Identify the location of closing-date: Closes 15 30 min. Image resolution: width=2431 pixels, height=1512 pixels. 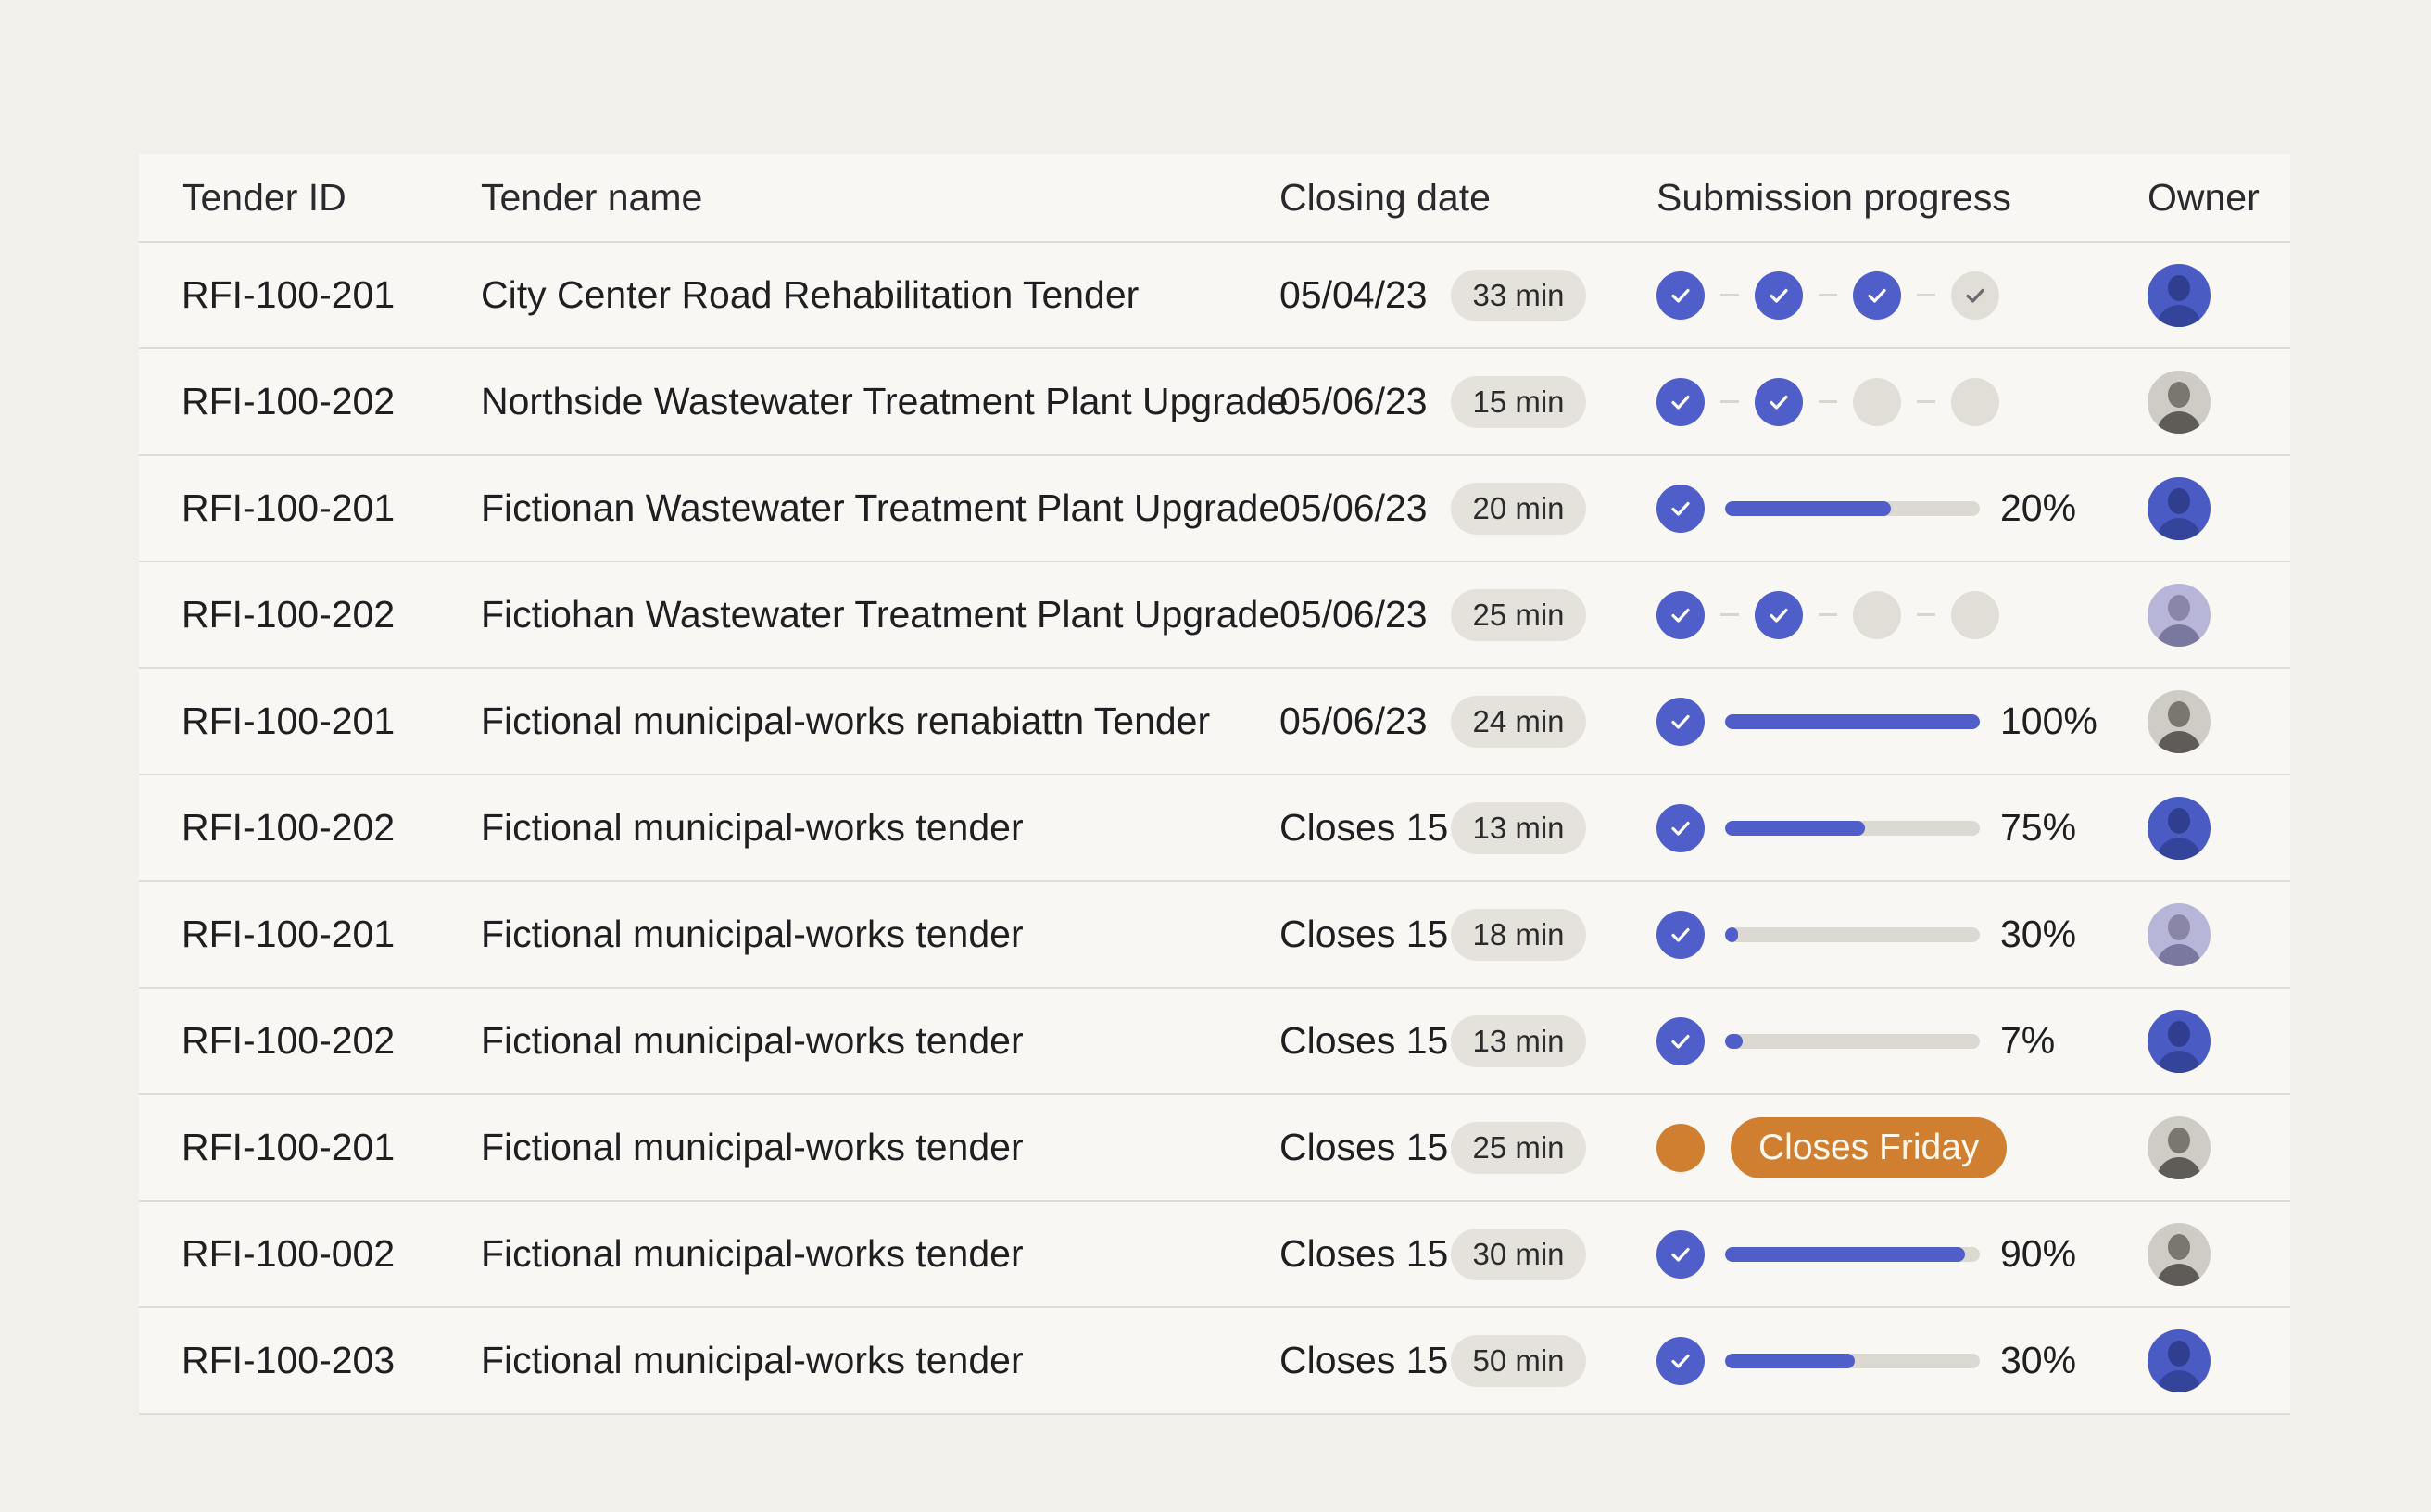
(1432, 1254).